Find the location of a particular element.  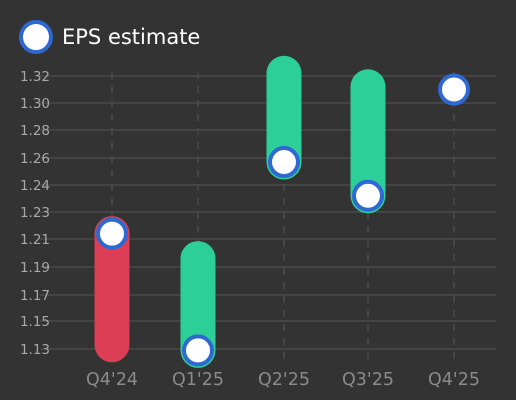

x-tick-label: Q4'25 is located at coordinates (454, 380).